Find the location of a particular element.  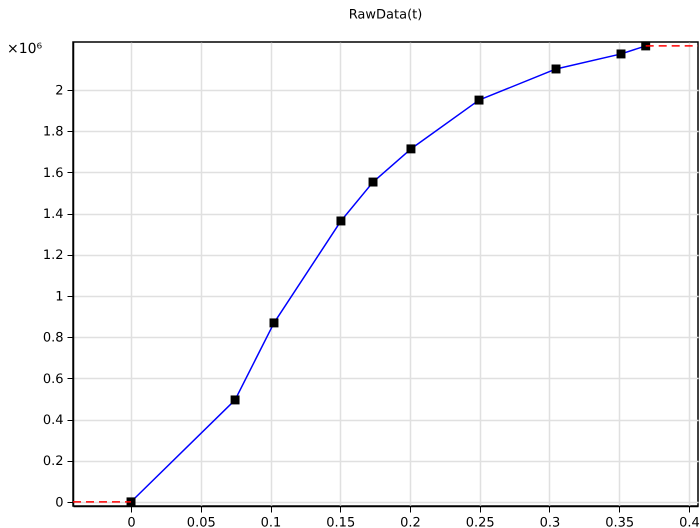

y-tick-label: 0 is located at coordinates (59, 502).